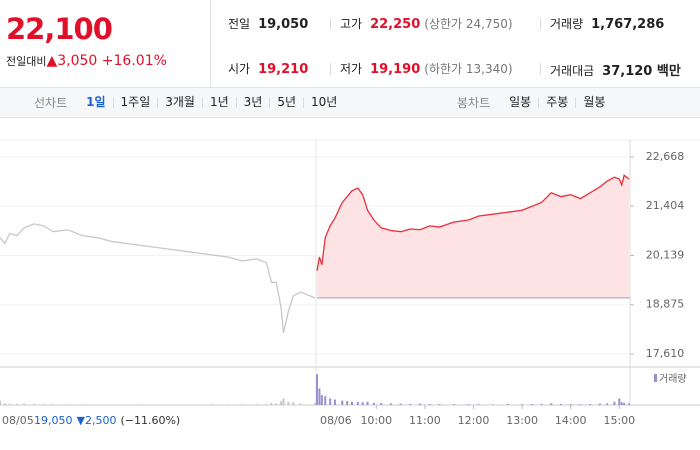 This screenshot has width=700, height=450. I want to click on tab: 일봉, so click(520, 102).